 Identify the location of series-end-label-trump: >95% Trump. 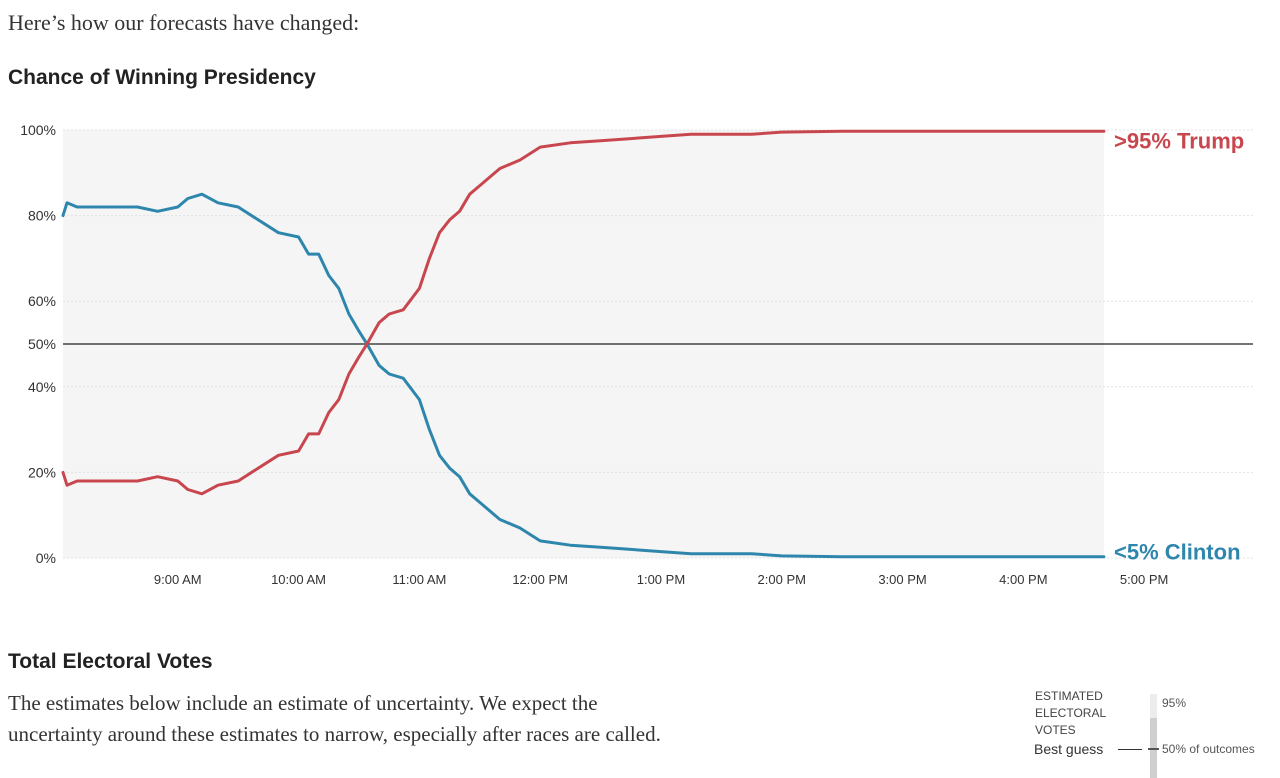
(1179, 140).